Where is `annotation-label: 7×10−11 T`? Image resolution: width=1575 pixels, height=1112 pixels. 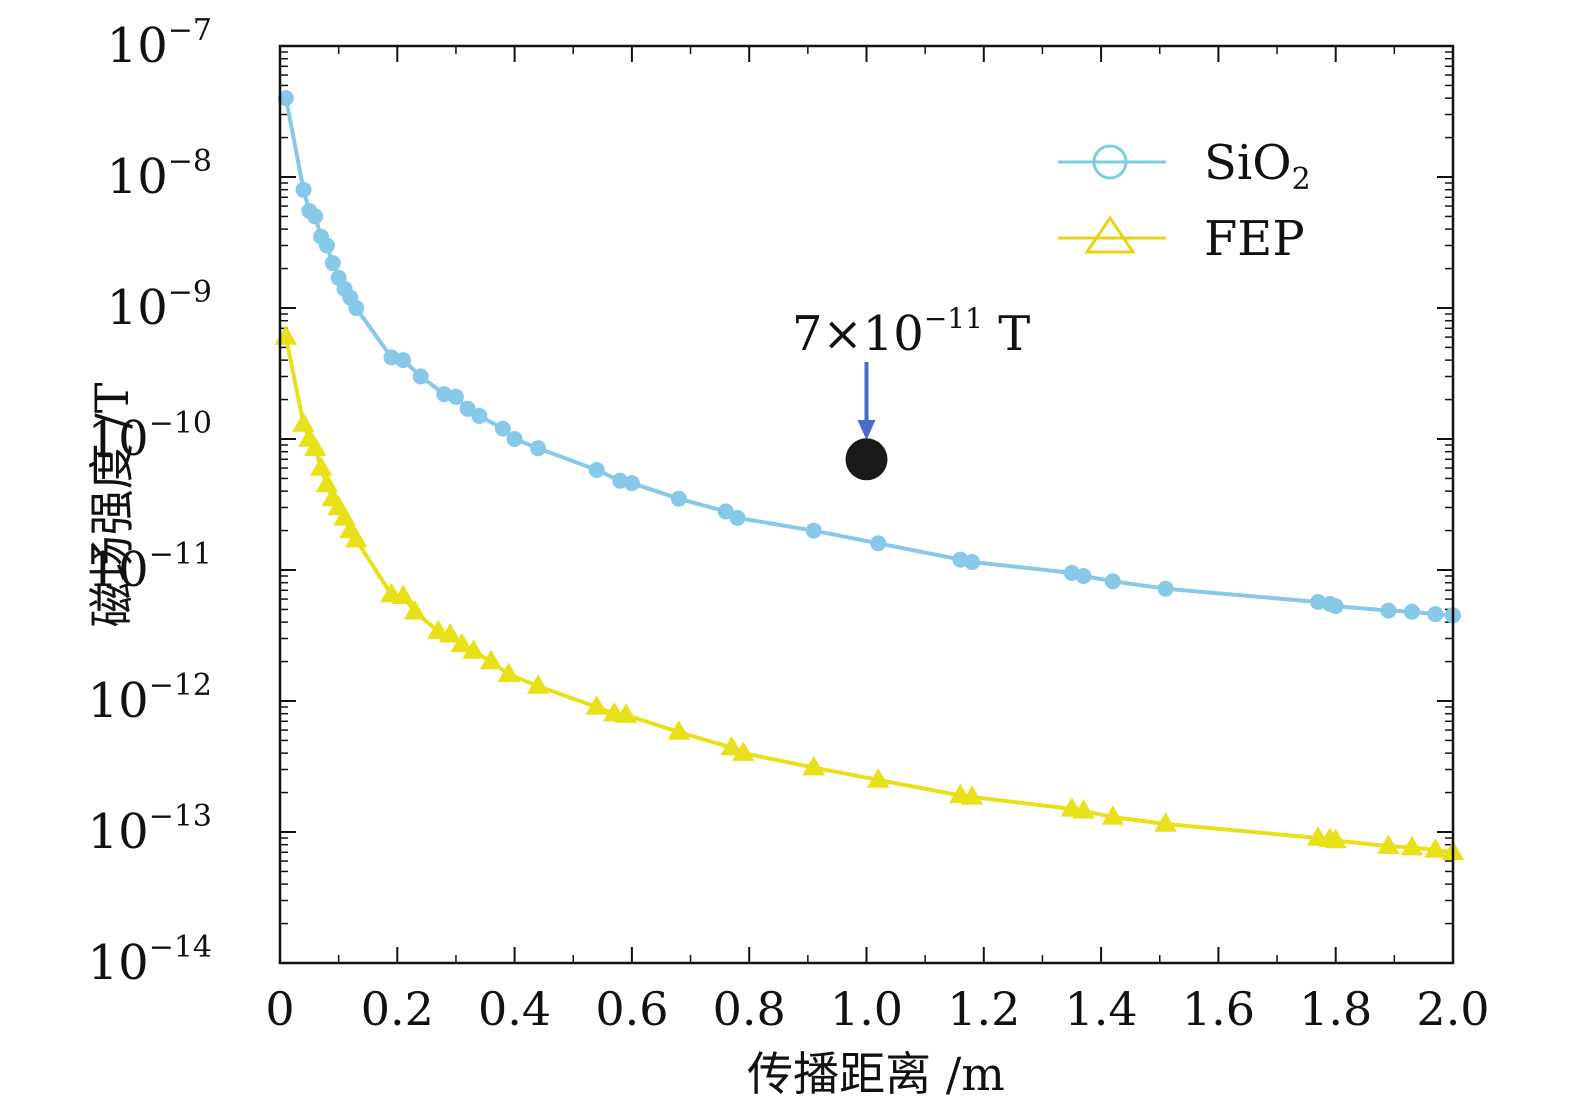
annotation-label: 7×10−11 T is located at coordinates (911, 332).